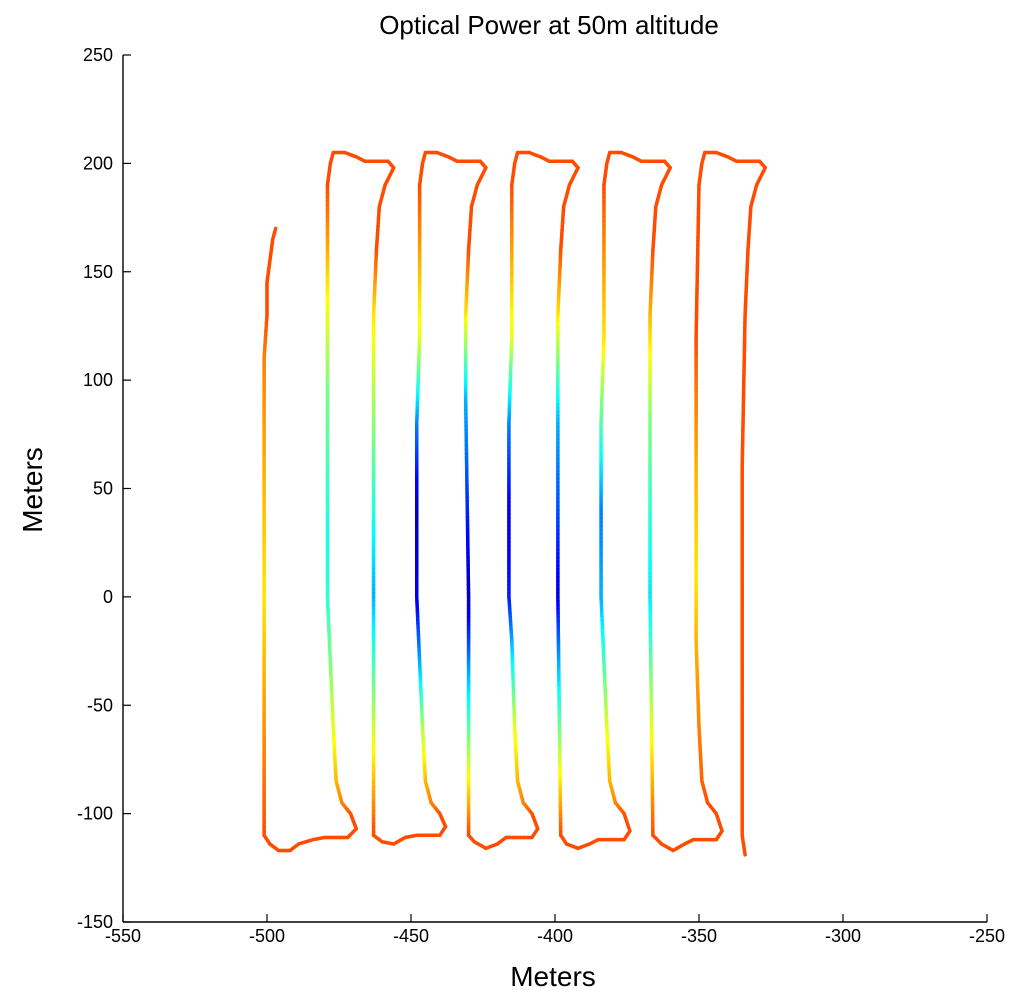 The image size is (1010, 995). What do you see at coordinates (108, 597) in the screenshot?
I see `y-tick-label: 0` at bounding box center [108, 597].